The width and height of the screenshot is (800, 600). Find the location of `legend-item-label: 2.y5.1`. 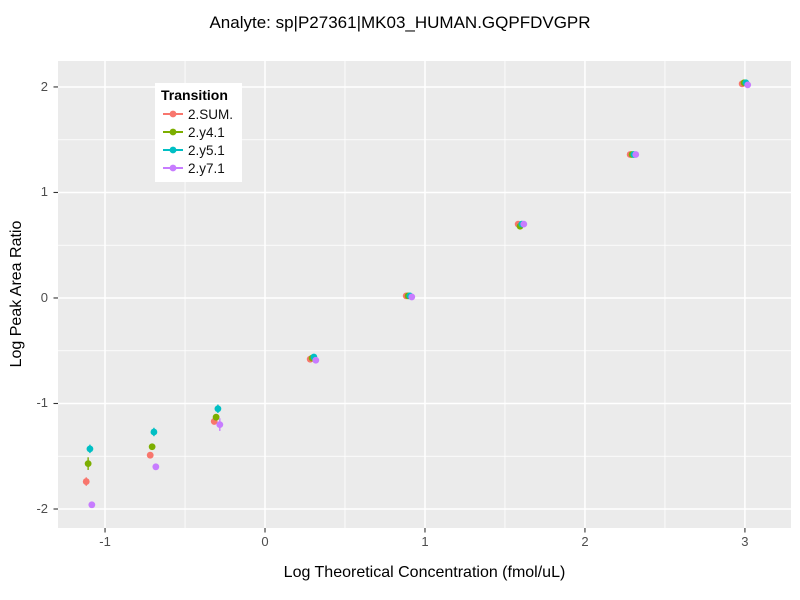

legend-item-label: 2.y5.1 is located at coordinates (206, 150).